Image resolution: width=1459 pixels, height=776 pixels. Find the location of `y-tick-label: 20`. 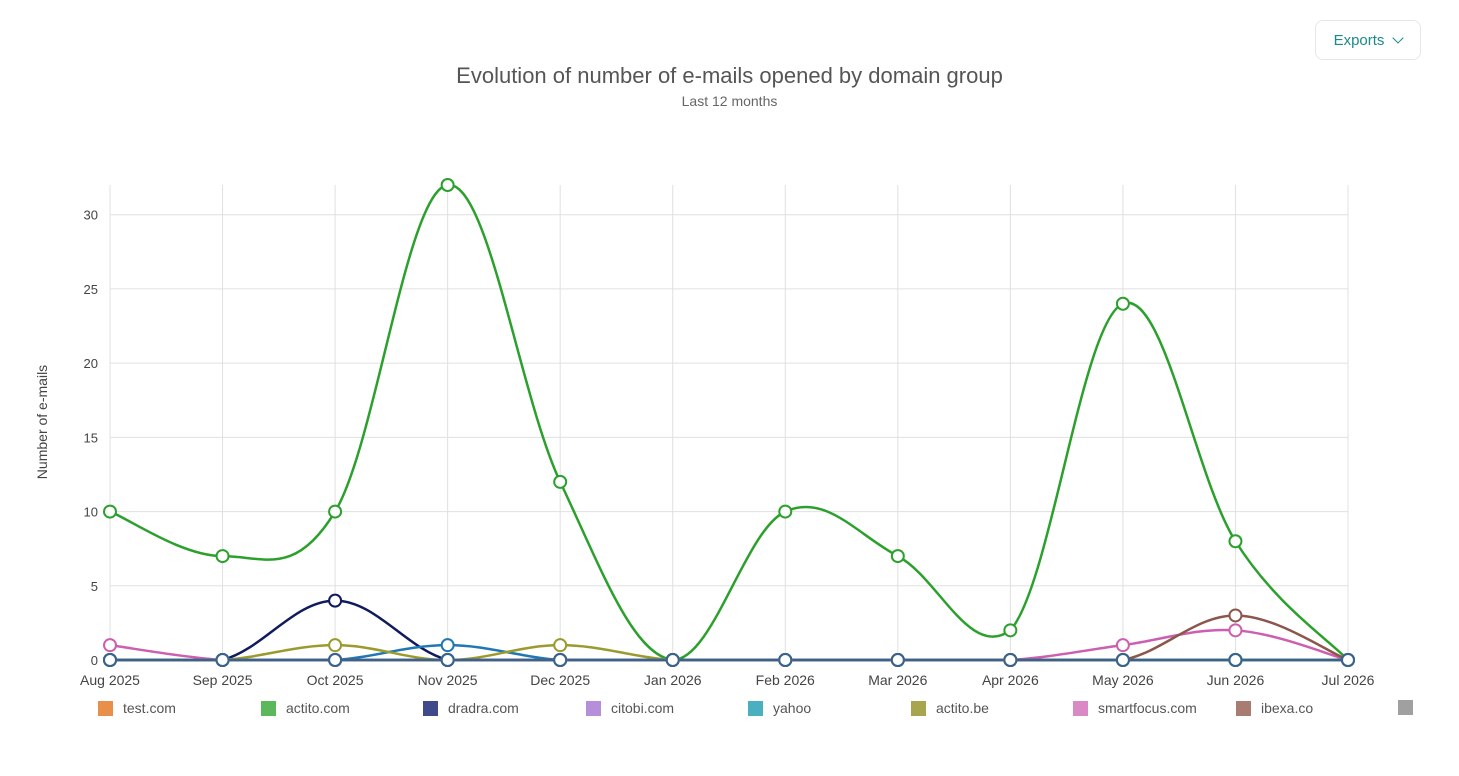

y-tick-label: 20 is located at coordinates (91, 363).